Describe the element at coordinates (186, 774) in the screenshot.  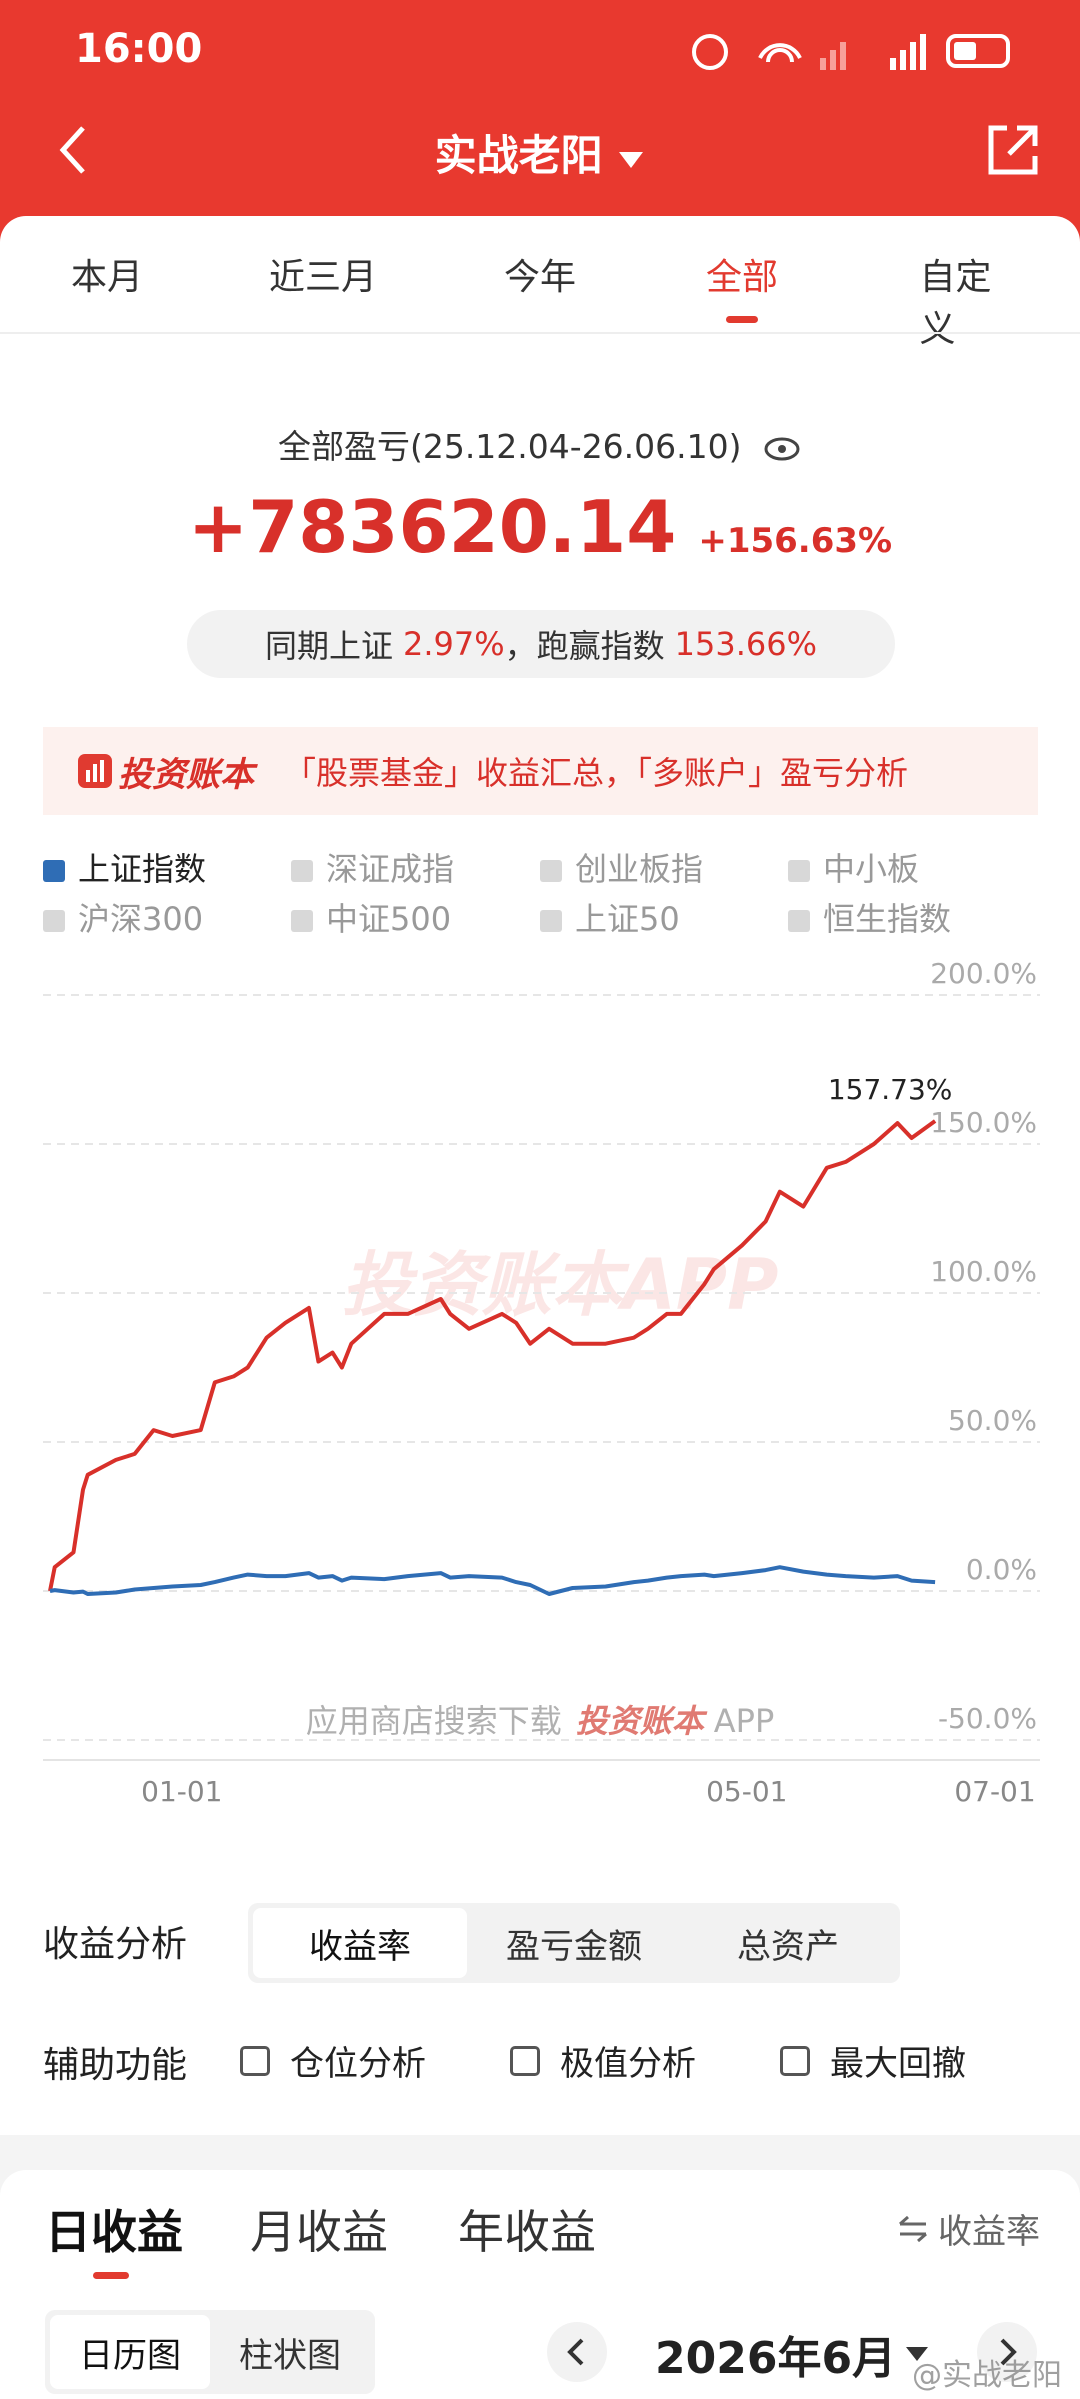
I see `brand-name: 投资账本` at that location.